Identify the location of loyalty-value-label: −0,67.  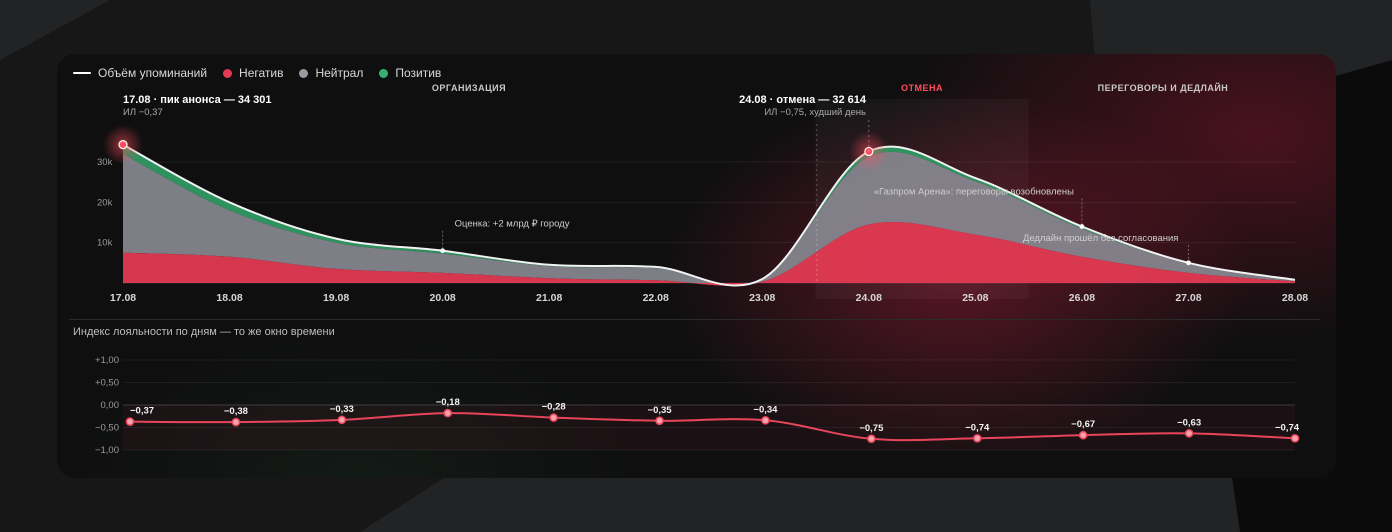
(1083, 424).